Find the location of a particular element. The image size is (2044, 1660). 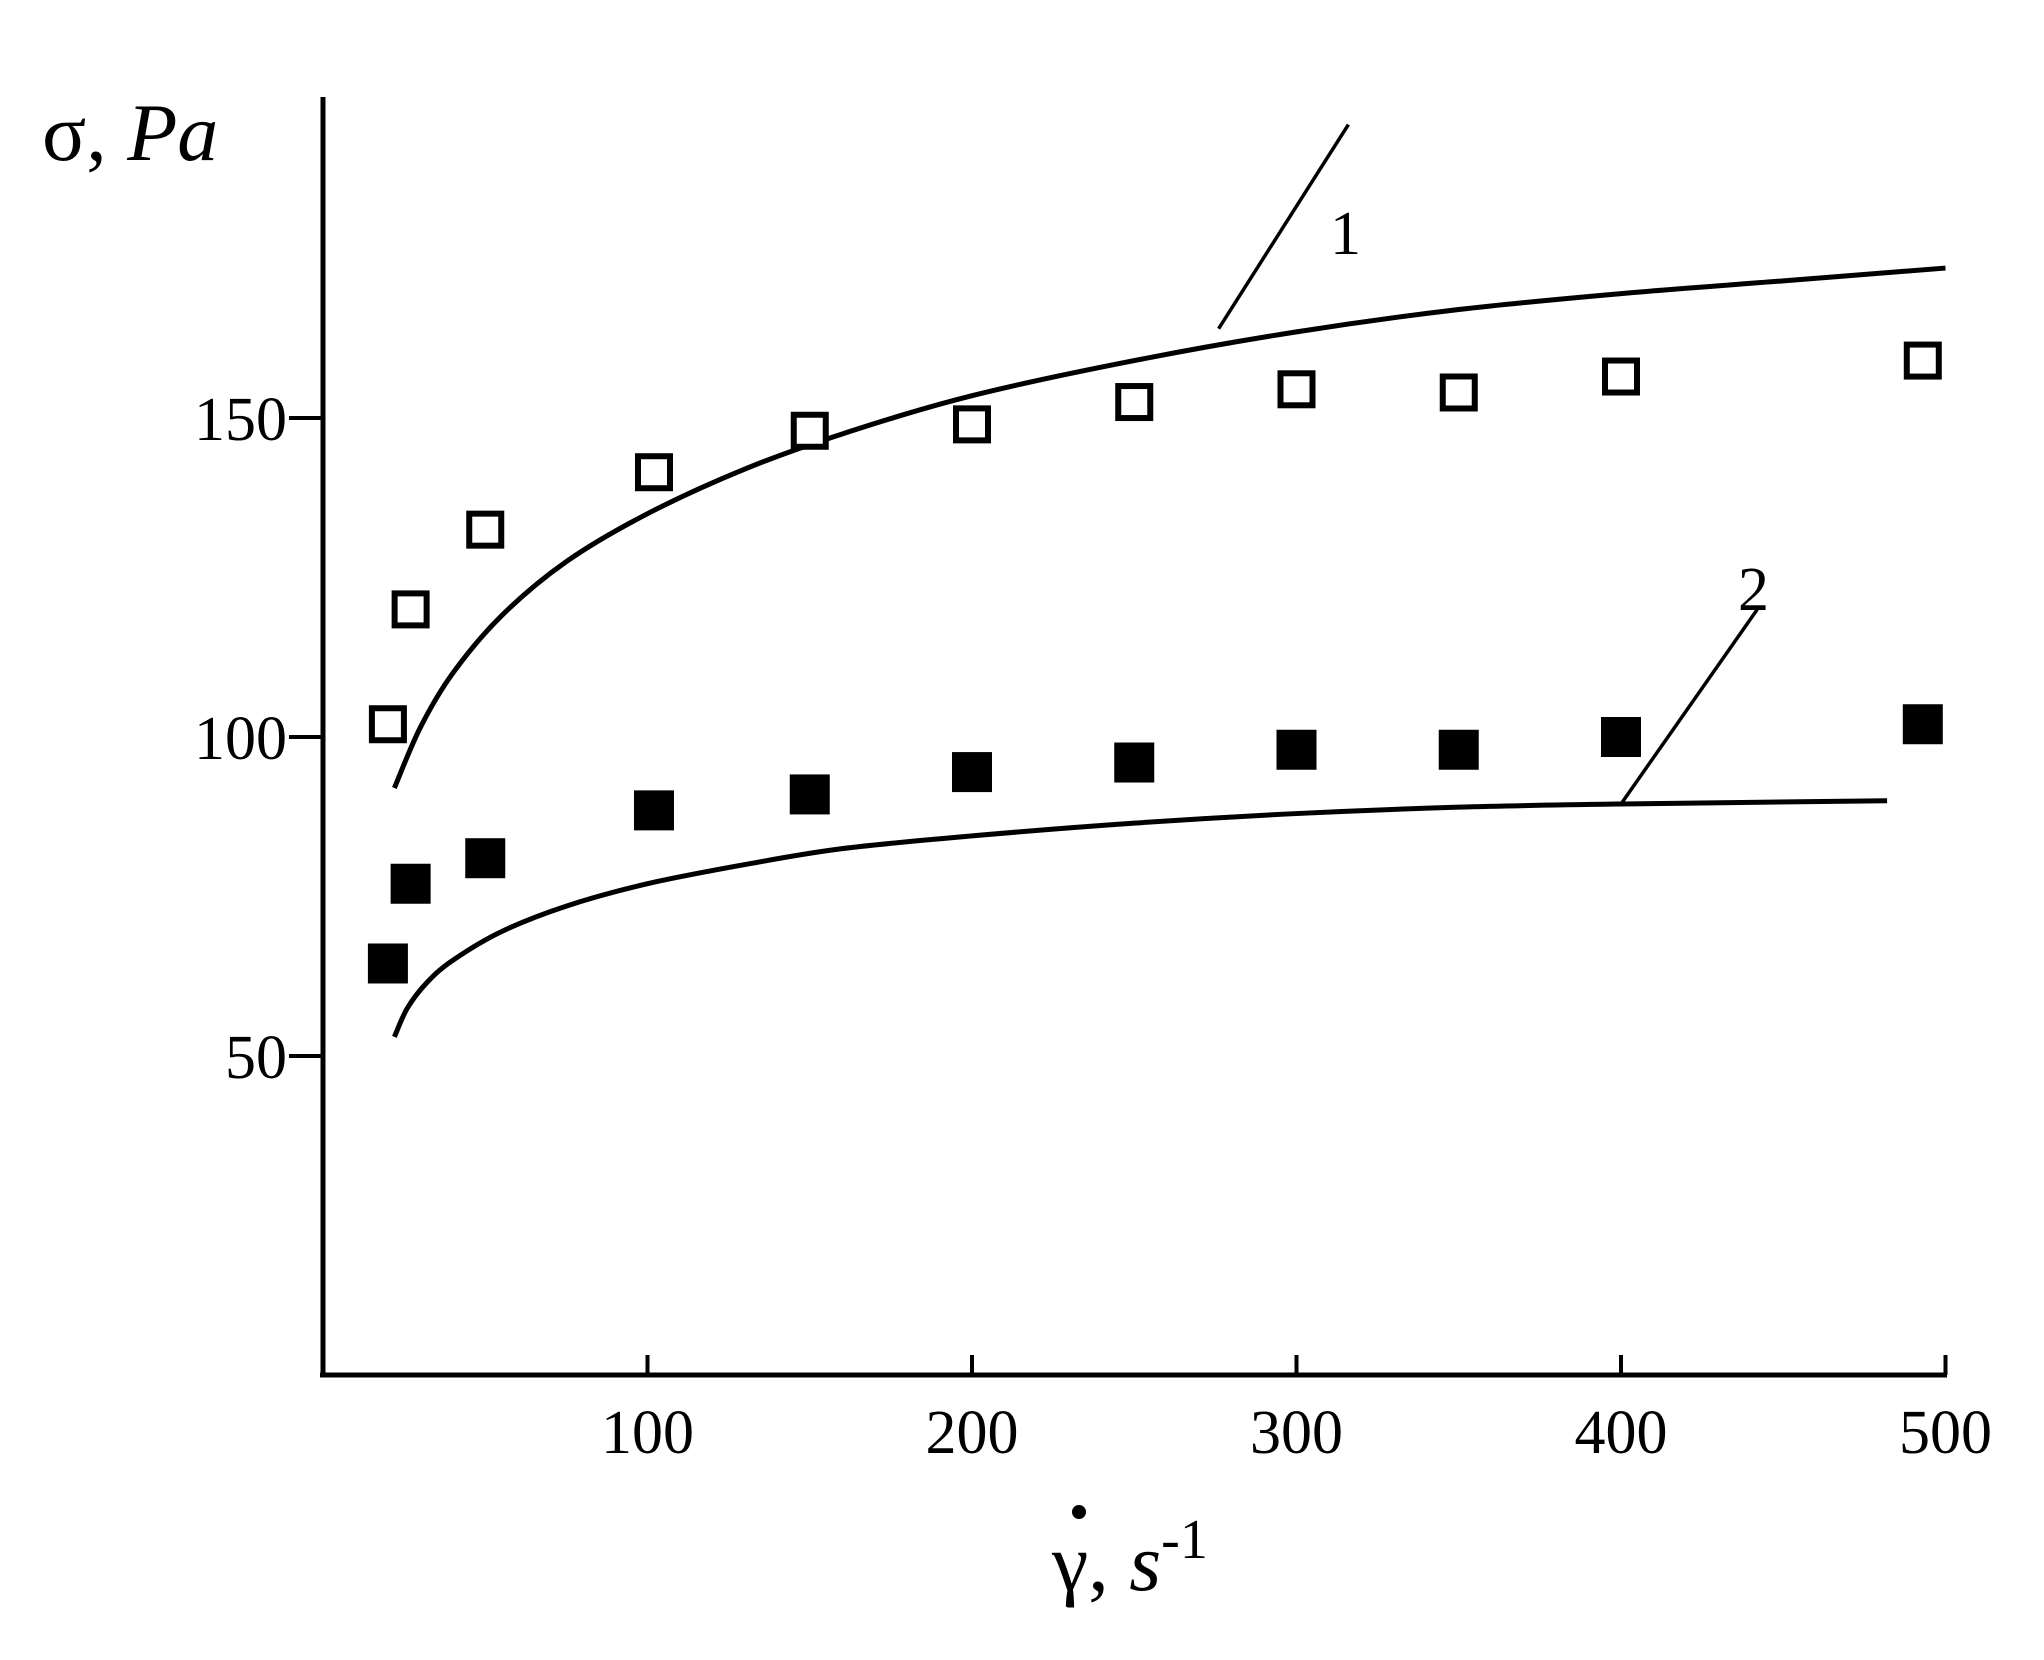

y-axis-unit: Pa is located at coordinates (172, 132).